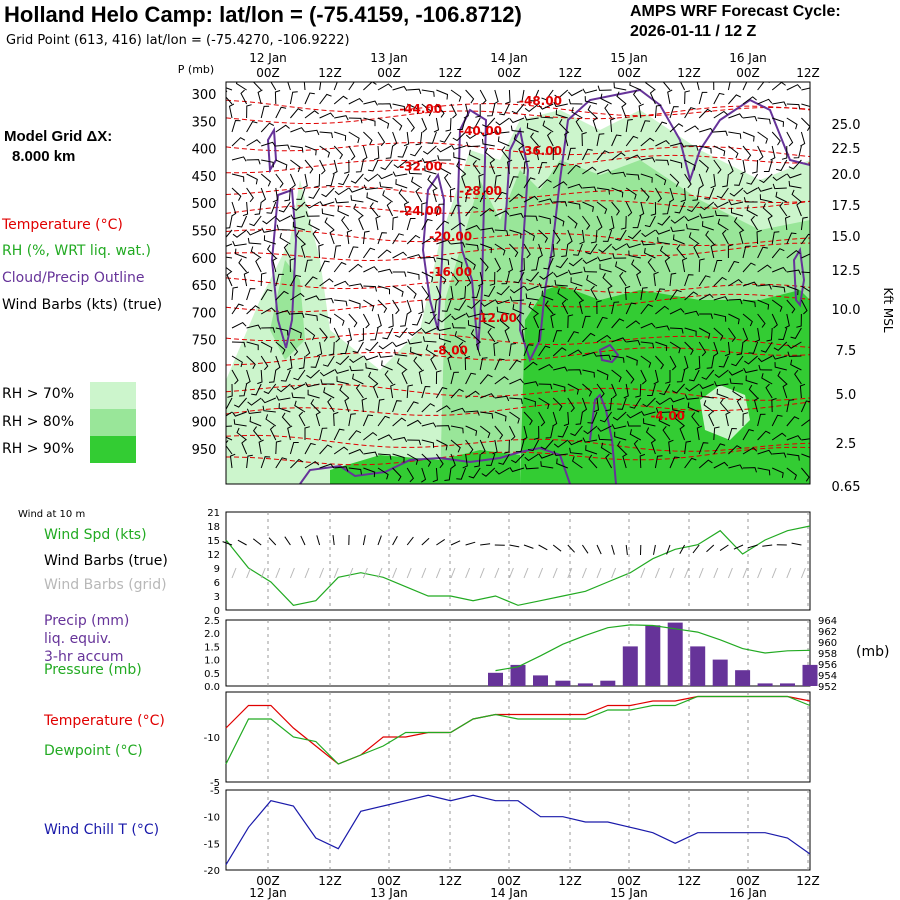 The width and height of the screenshot is (900, 900). I want to click on grid-wind-barb, so click(468, 573).